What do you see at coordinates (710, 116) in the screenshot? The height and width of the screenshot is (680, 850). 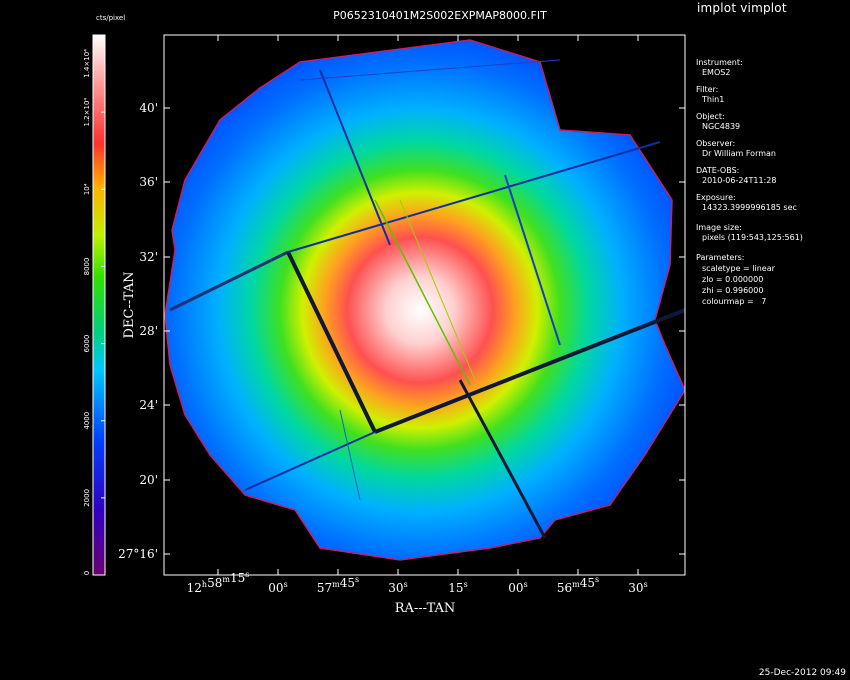 I see `meta-key: Object:` at bounding box center [710, 116].